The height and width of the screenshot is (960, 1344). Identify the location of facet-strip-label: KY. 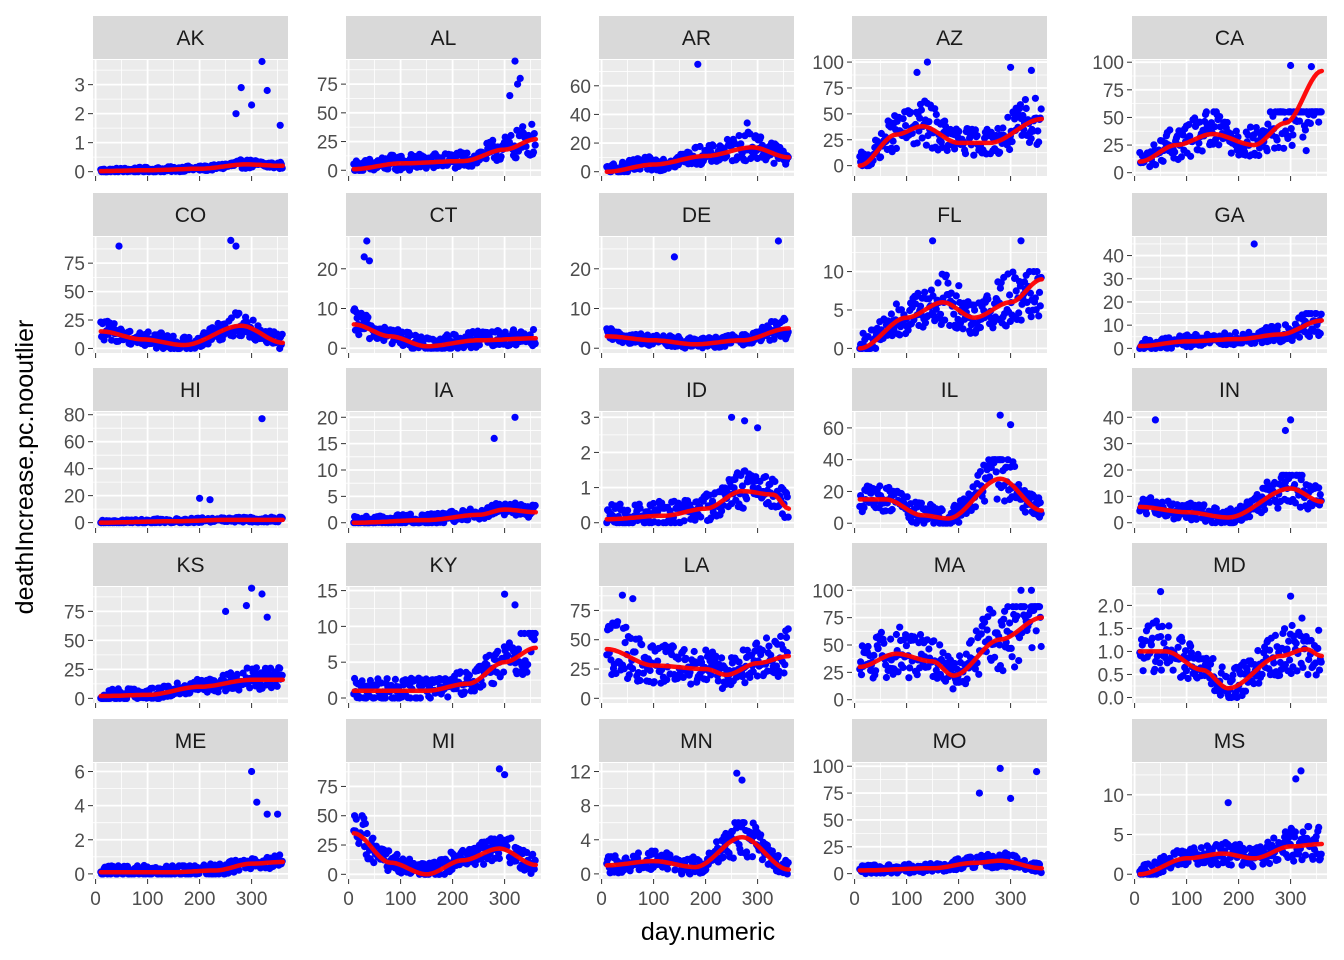
(443, 565).